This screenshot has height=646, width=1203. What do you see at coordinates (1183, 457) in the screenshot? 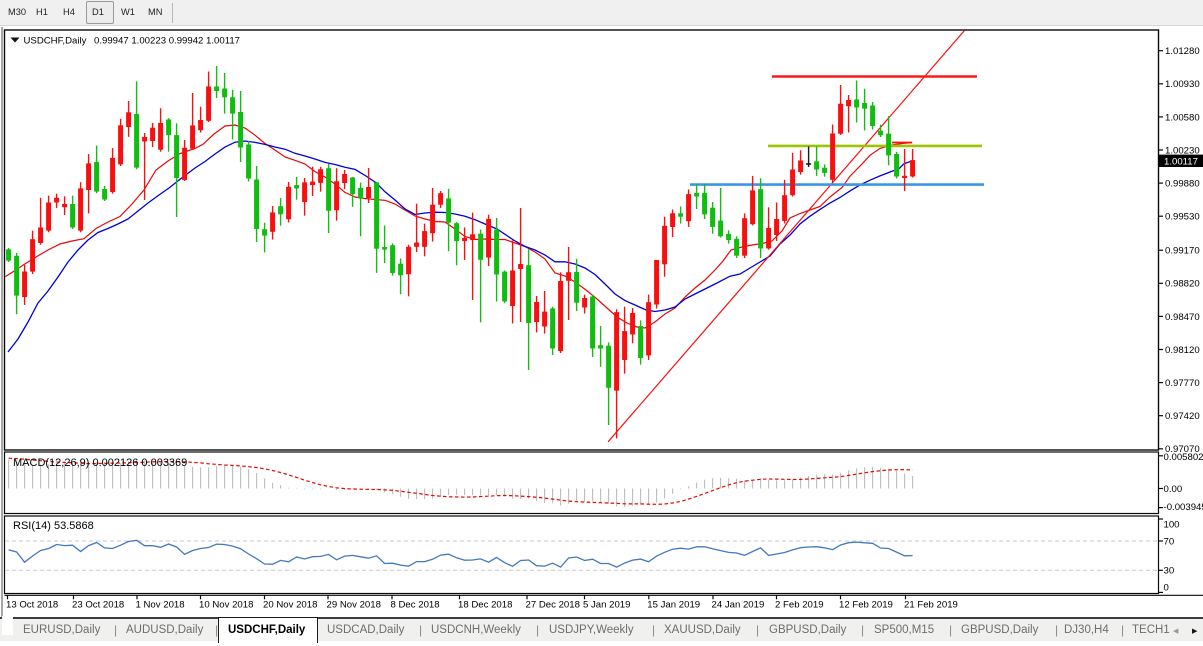
I see `svg-text: 0.005802` at bounding box center [1183, 457].